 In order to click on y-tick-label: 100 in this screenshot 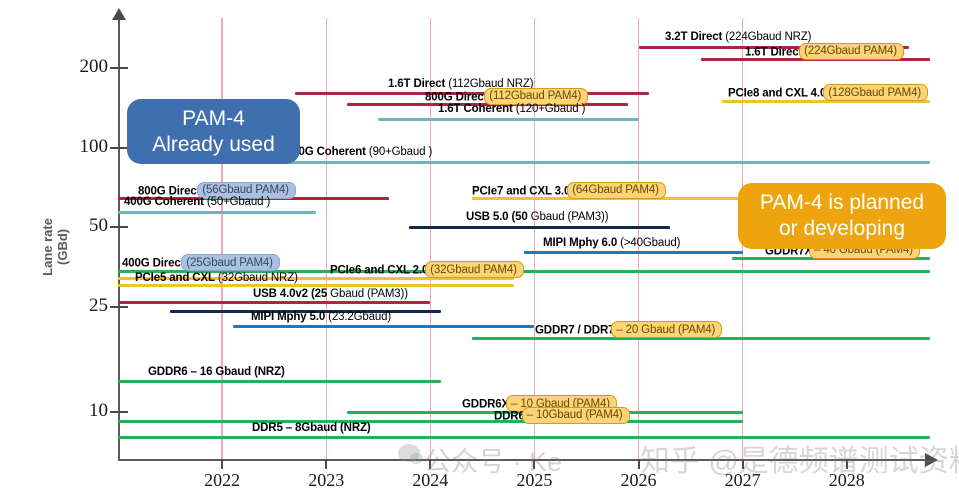, I will do `click(94, 146)`.